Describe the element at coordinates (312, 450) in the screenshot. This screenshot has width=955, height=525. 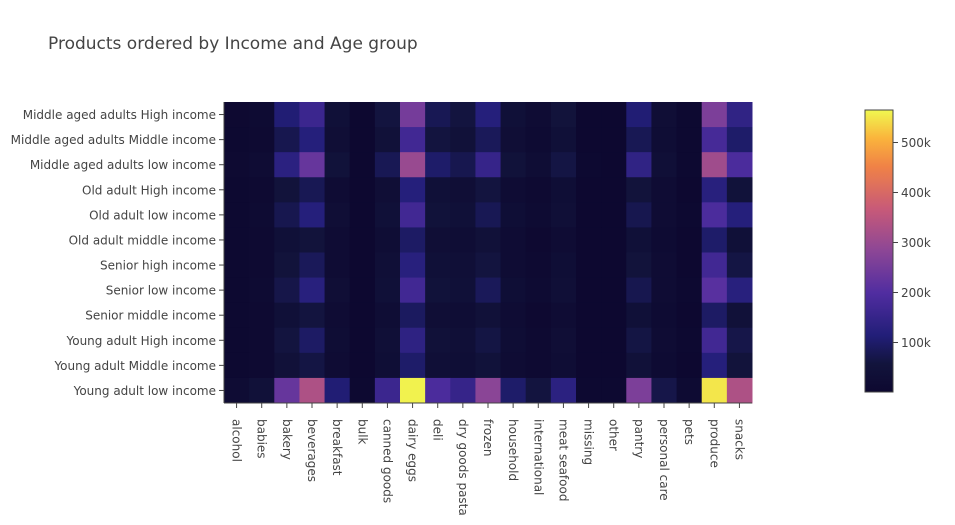
I see `x-tick-label: beverages` at that location.